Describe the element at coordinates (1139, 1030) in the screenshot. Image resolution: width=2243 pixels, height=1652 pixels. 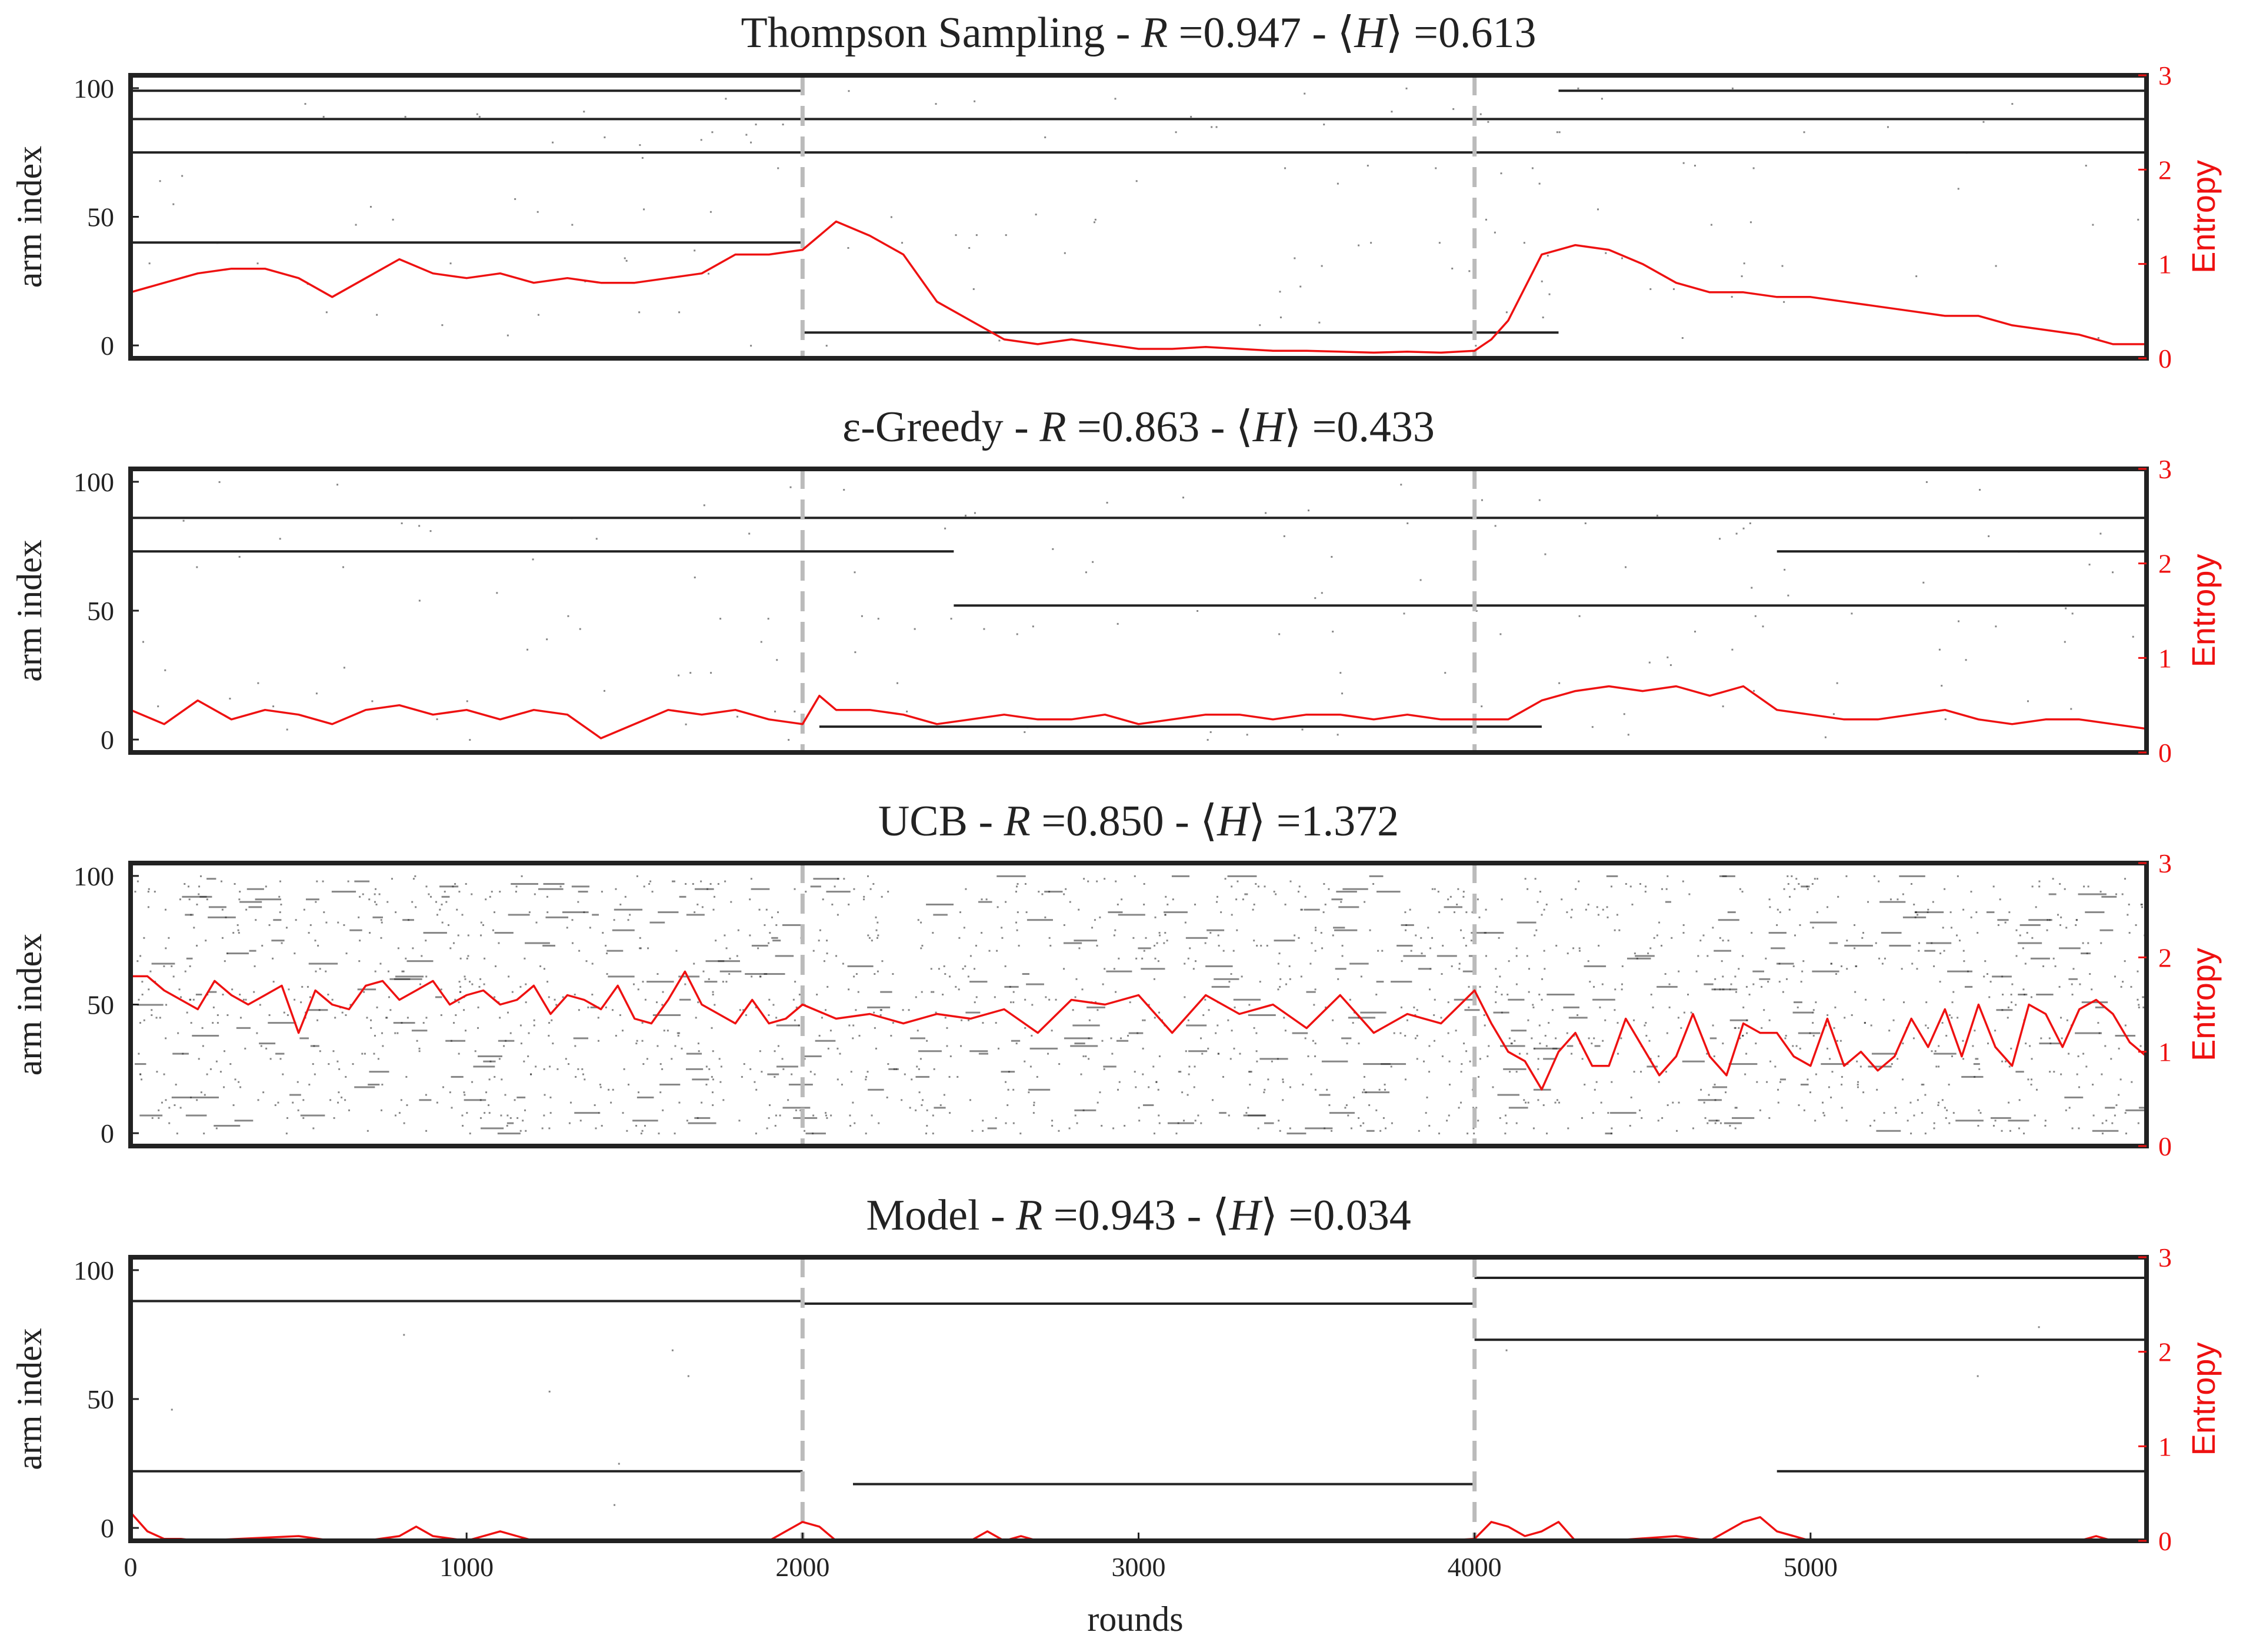
I see `entropy-line` at that location.